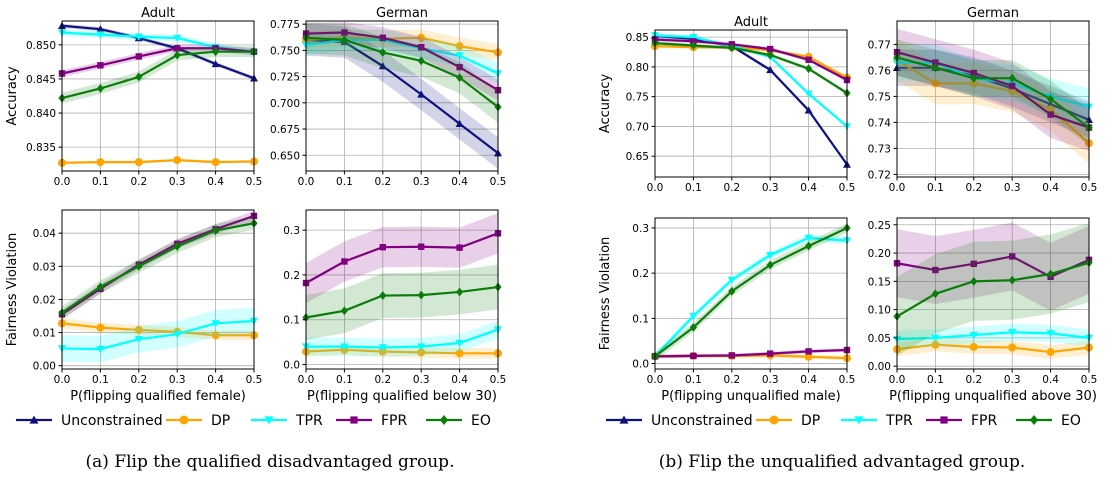 This screenshot has height=485, width=1114. What do you see at coordinates (899, 421) in the screenshot?
I see `legend-label: TPR` at bounding box center [899, 421].